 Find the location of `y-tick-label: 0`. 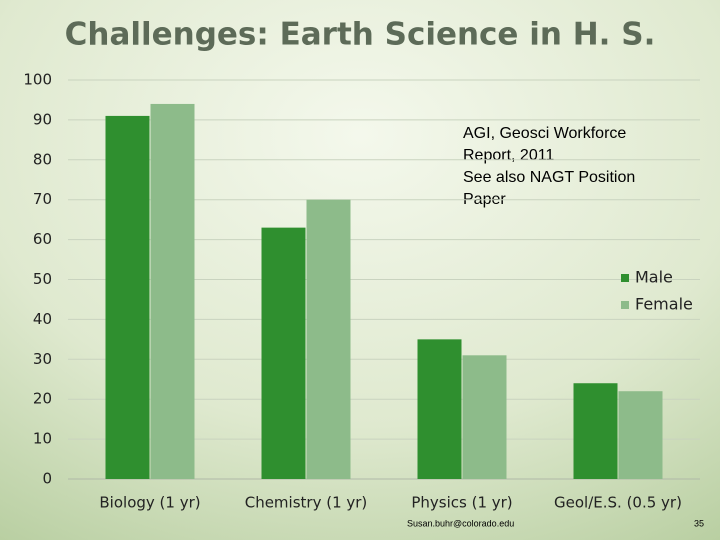

y-tick-label: 0 is located at coordinates (47, 479).